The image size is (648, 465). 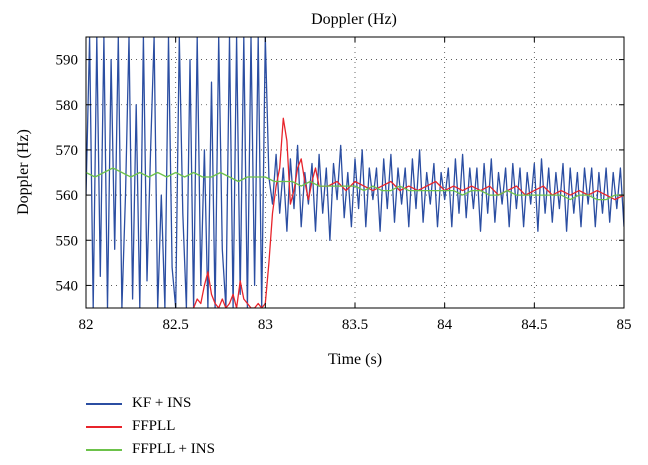 I want to click on legend-swatch-ffpll, so click(x=104, y=426).